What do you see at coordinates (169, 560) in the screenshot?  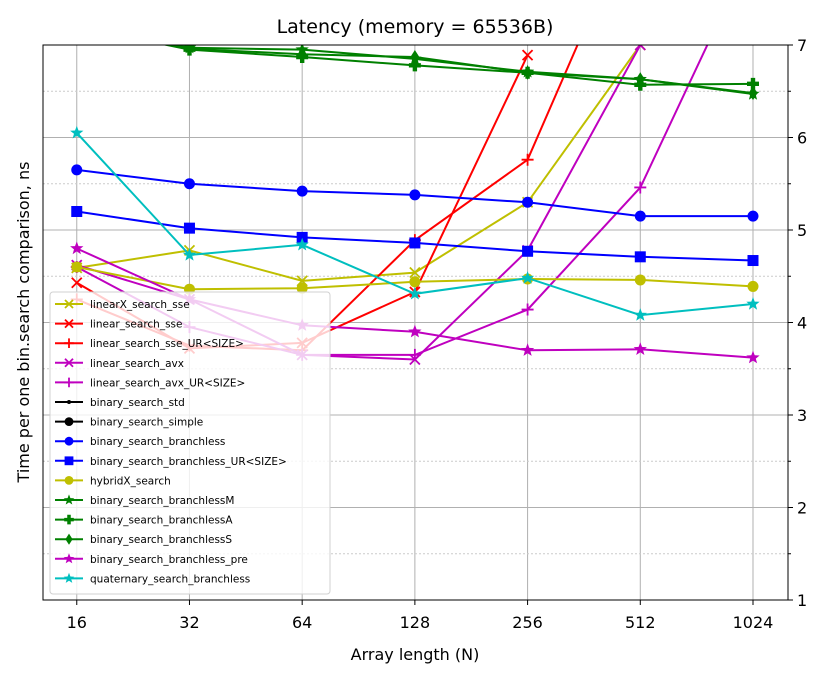 I see `legend-label: binary_search_branchless_pre` at bounding box center [169, 560].